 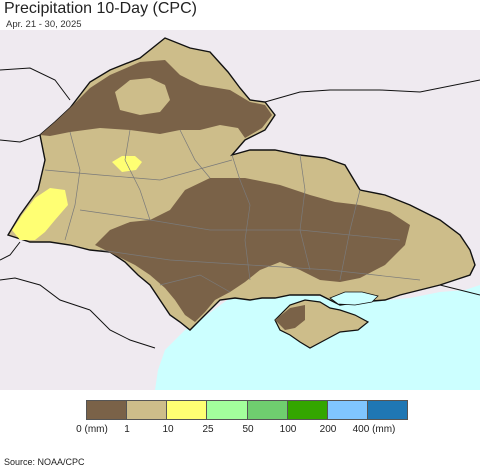 I want to click on legend-label: 400 (mm), so click(x=374, y=429).